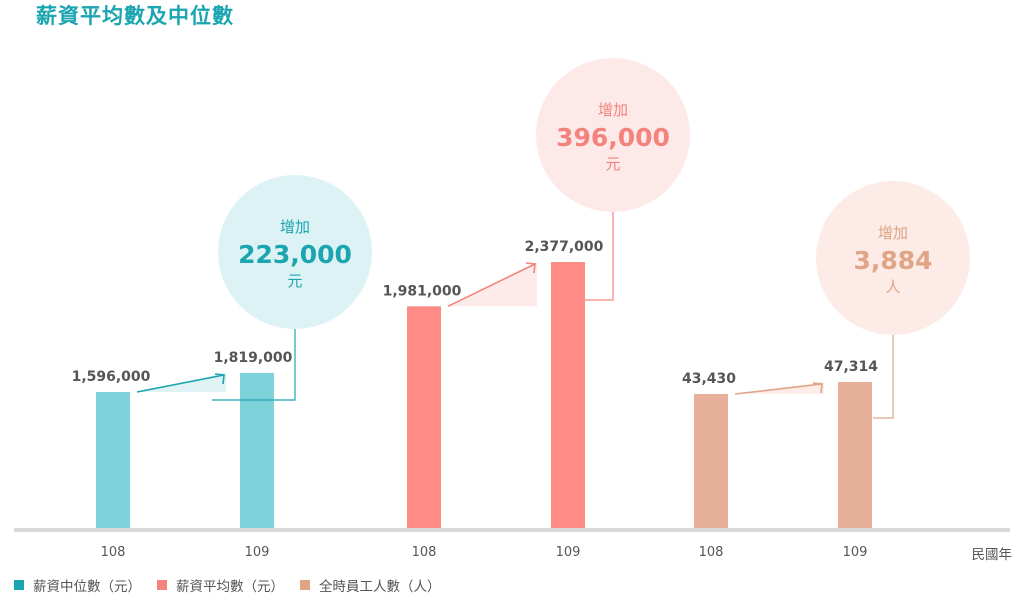  What do you see at coordinates (512, 530) in the screenshot?
I see `x-axis-baseline` at bounding box center [512, 530].